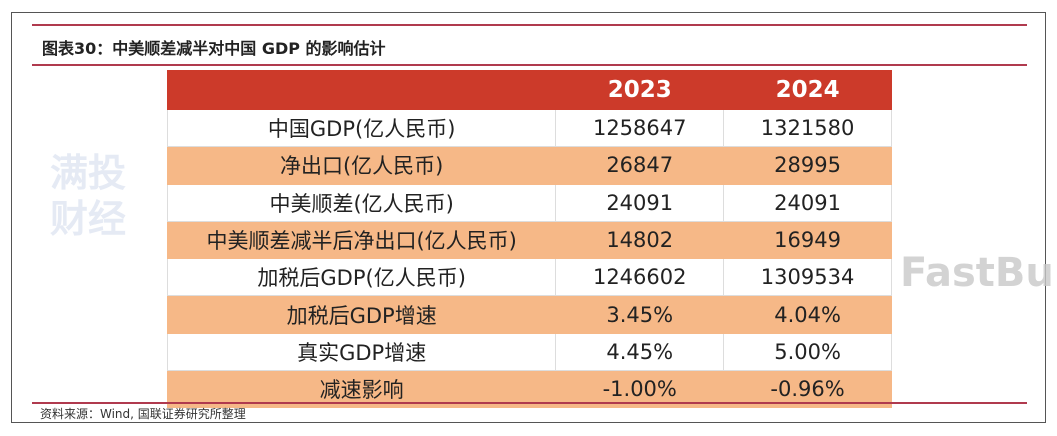 This screenshot has width=1057, height=436. I want to click on table-row: 净出口(亿人民币) 26847 28995, so click(529, 165).